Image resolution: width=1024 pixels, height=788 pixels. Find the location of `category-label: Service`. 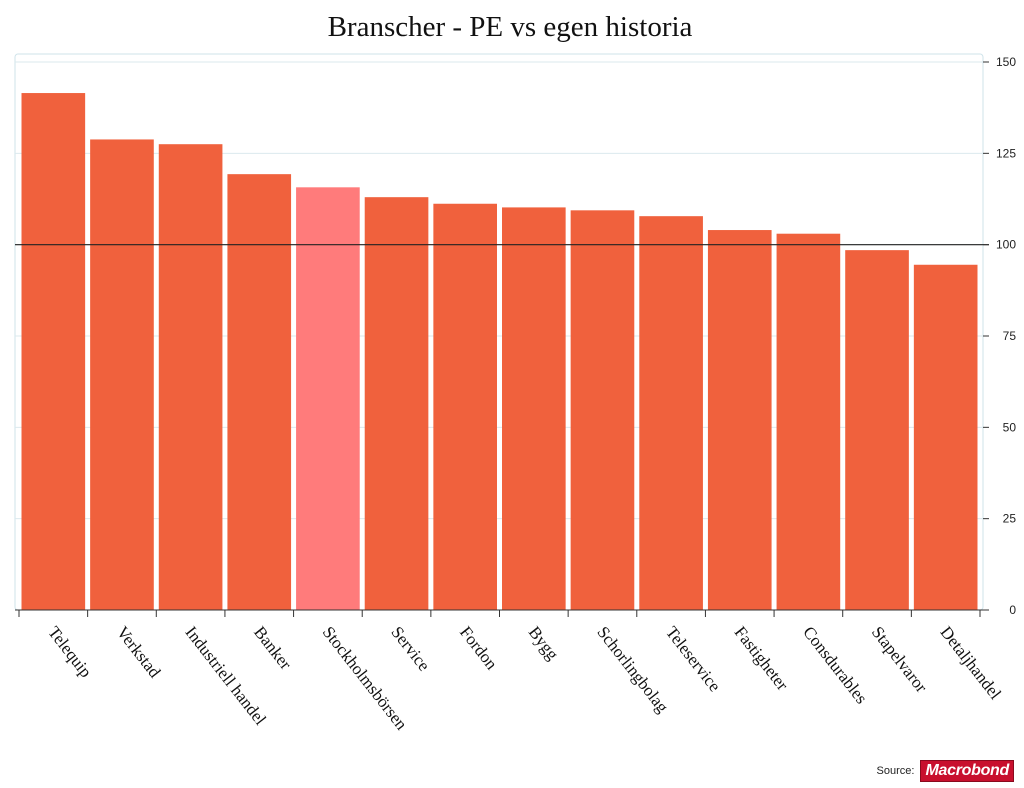

category-label: Service is located at coordinates (410, 649).